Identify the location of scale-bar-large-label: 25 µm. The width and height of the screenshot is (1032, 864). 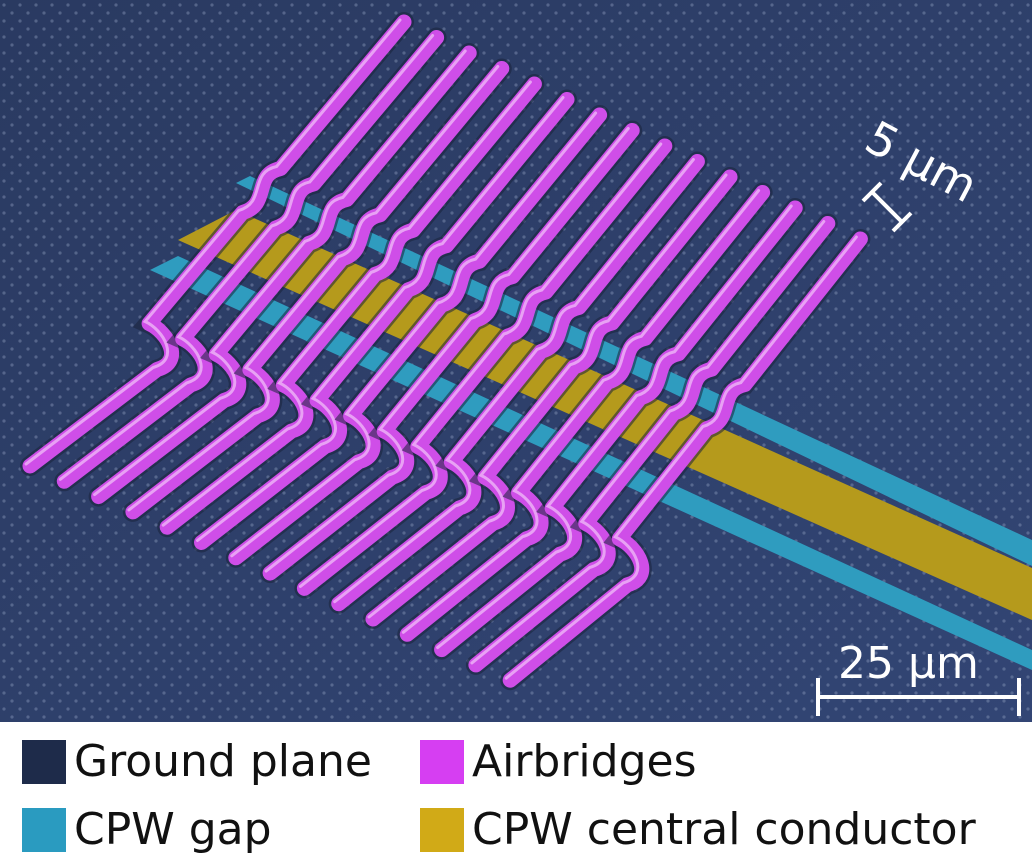
(908, 663).